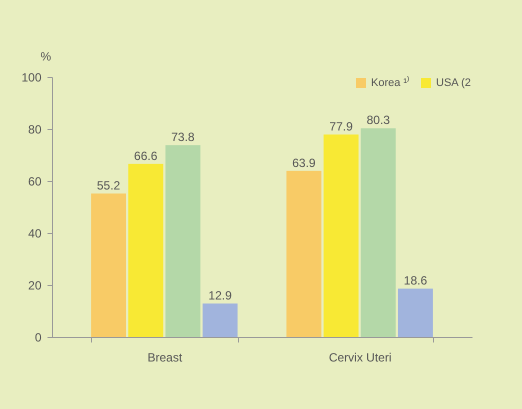  What do you see at coordinates (165, 357) in the screenshot?
I see `x-tick-label: Breast` at bounding box center [165, 357].